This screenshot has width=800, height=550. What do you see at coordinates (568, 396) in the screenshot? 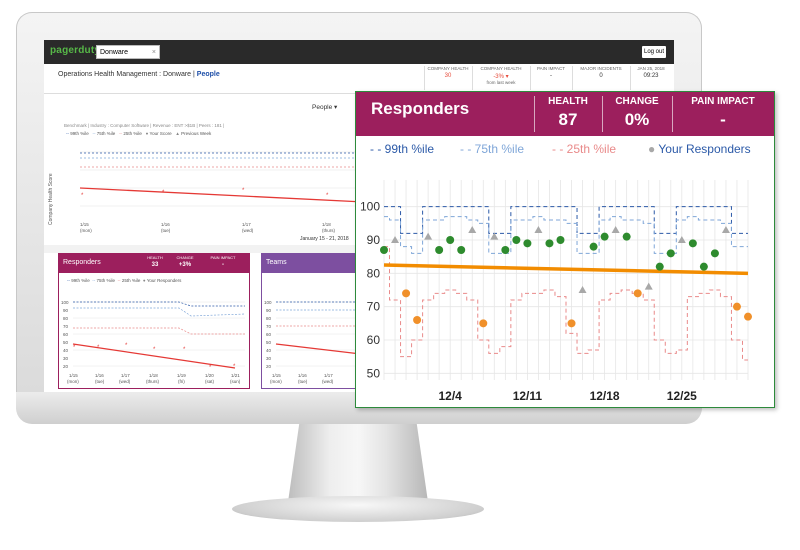
I see `x-ticks: 12/4 12/11 12/18 12/25` at bounding box center [568, 396].